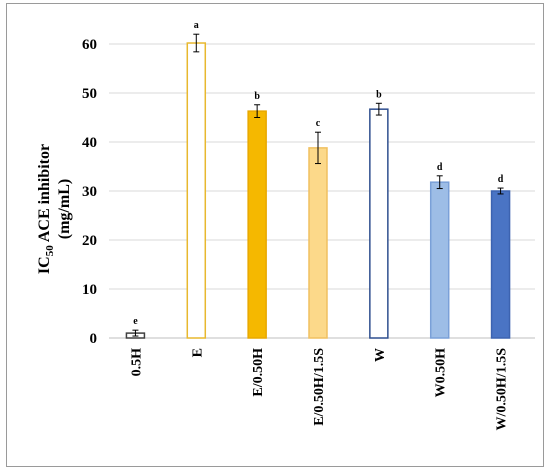  I want to click on y-tick-label: 30, so click(89, 192).